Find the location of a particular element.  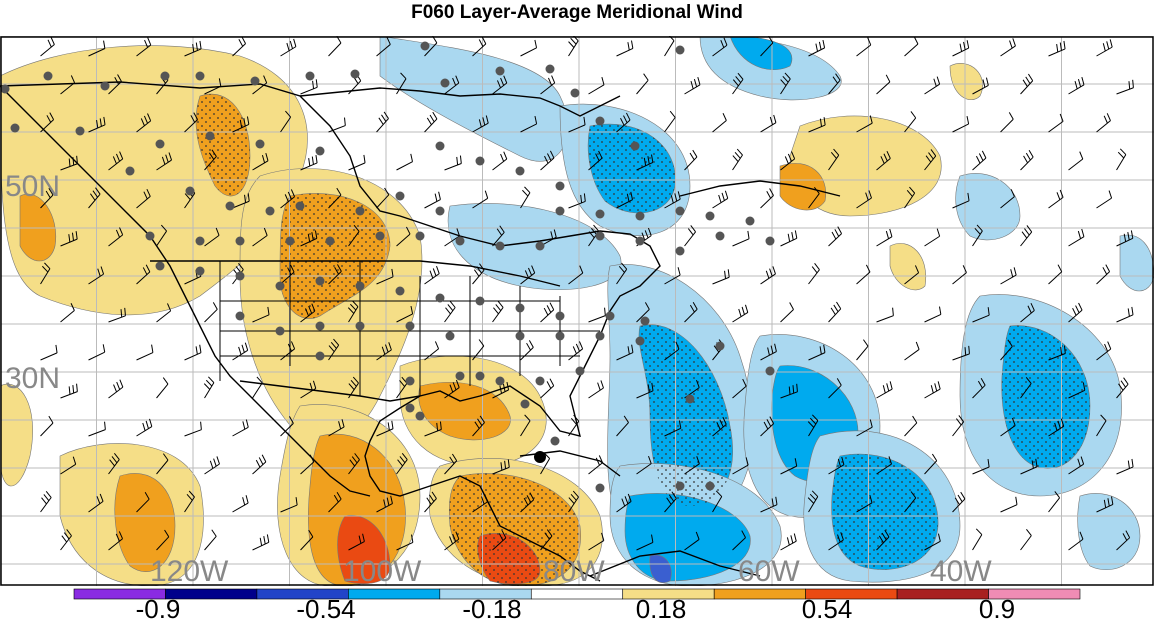

colorbar-label-neg054: -0.54 is located at coordinates (325, 608).